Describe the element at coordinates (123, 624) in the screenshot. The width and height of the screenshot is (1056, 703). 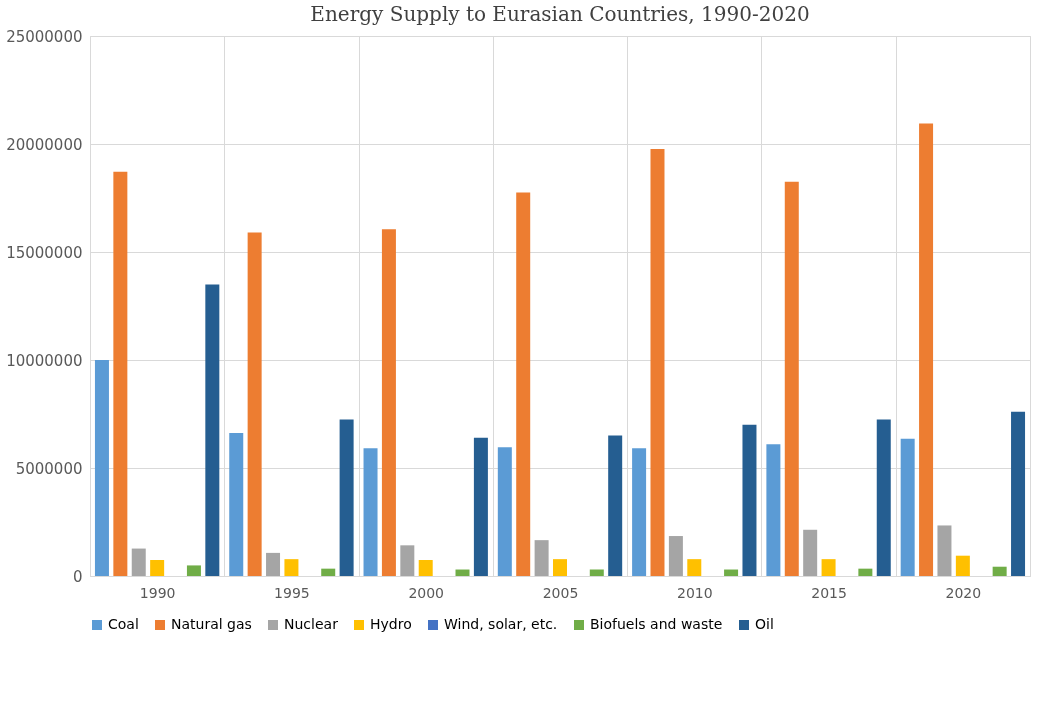
I see `legend-label: Coal` at that location.